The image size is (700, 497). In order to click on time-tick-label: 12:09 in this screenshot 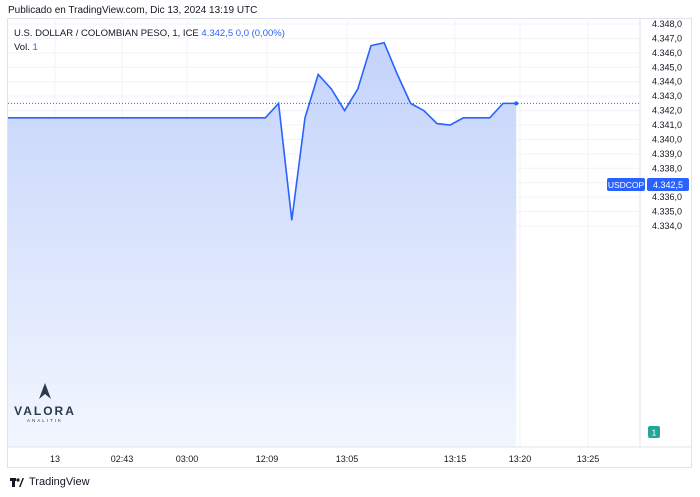, I will do `click(267, 459)`.